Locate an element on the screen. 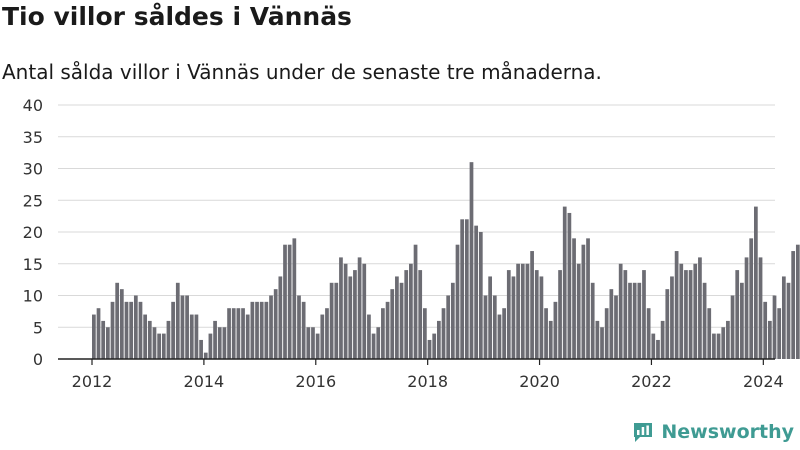  x-tick-label: 2022 is located at coordinates (651, 381).